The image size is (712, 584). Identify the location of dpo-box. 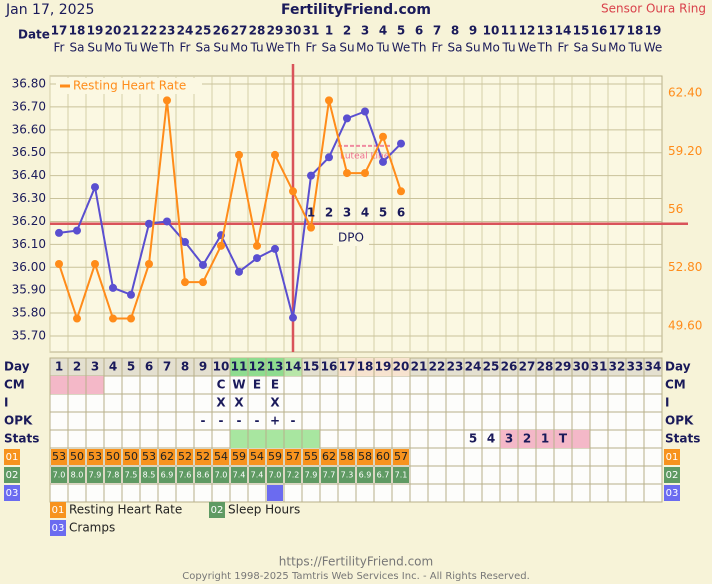
(351, 238).